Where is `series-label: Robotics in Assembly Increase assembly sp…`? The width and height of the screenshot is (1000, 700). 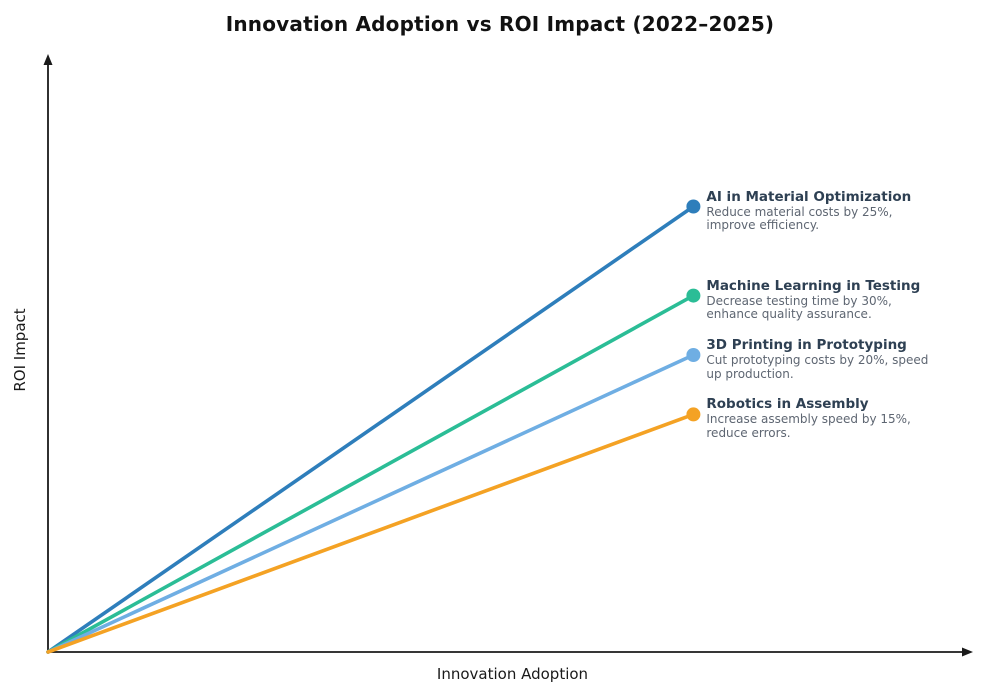 series-label: Robotics in Assembly Increase assembly sp… is located at coordinates (808, 418).